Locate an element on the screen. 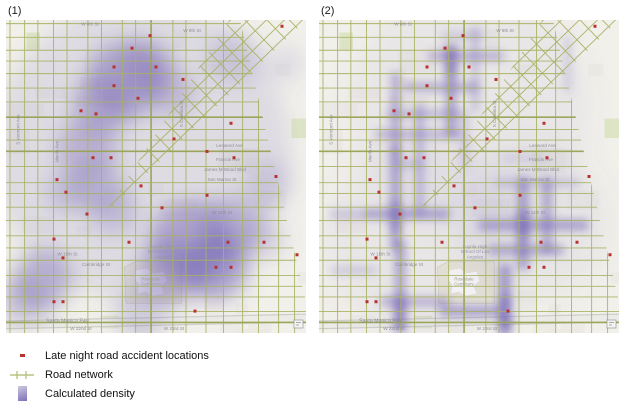 This screenshot has height=410, width=627. road-network-symbol is located at coordinates (22, 375).